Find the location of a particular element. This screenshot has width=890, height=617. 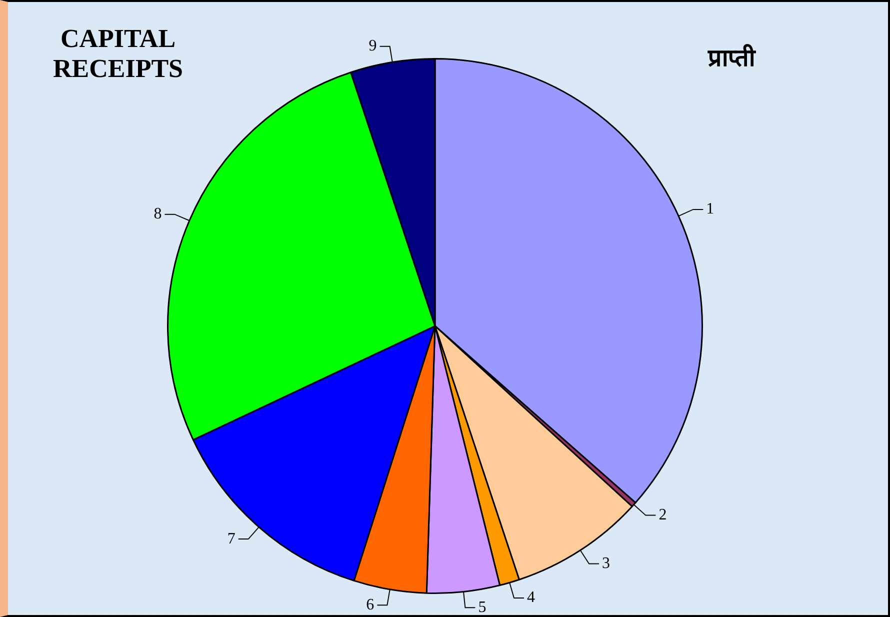

slice-label: 9 is located at coordinates (372, 46).